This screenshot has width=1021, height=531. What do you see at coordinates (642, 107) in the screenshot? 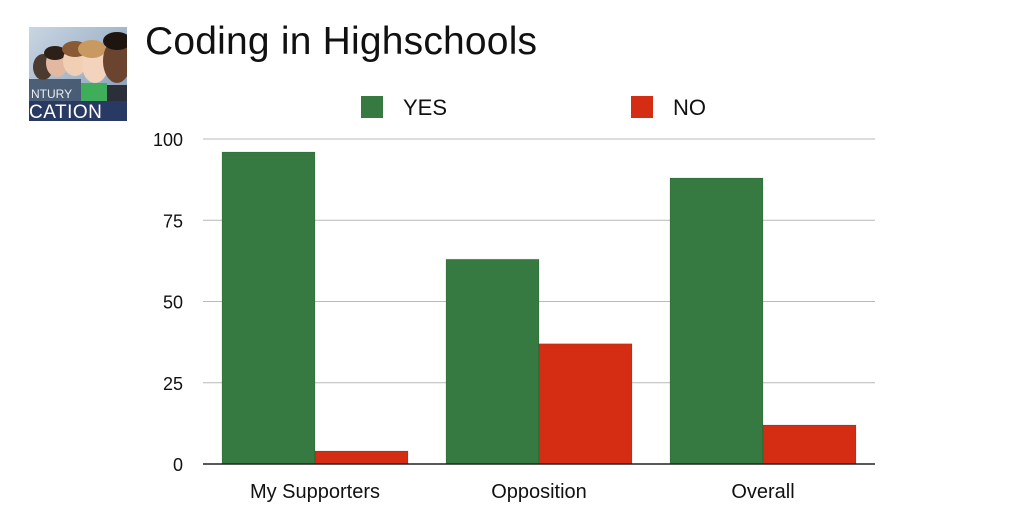
I see `legend-swatch-no` at bounding box center [642, 107].